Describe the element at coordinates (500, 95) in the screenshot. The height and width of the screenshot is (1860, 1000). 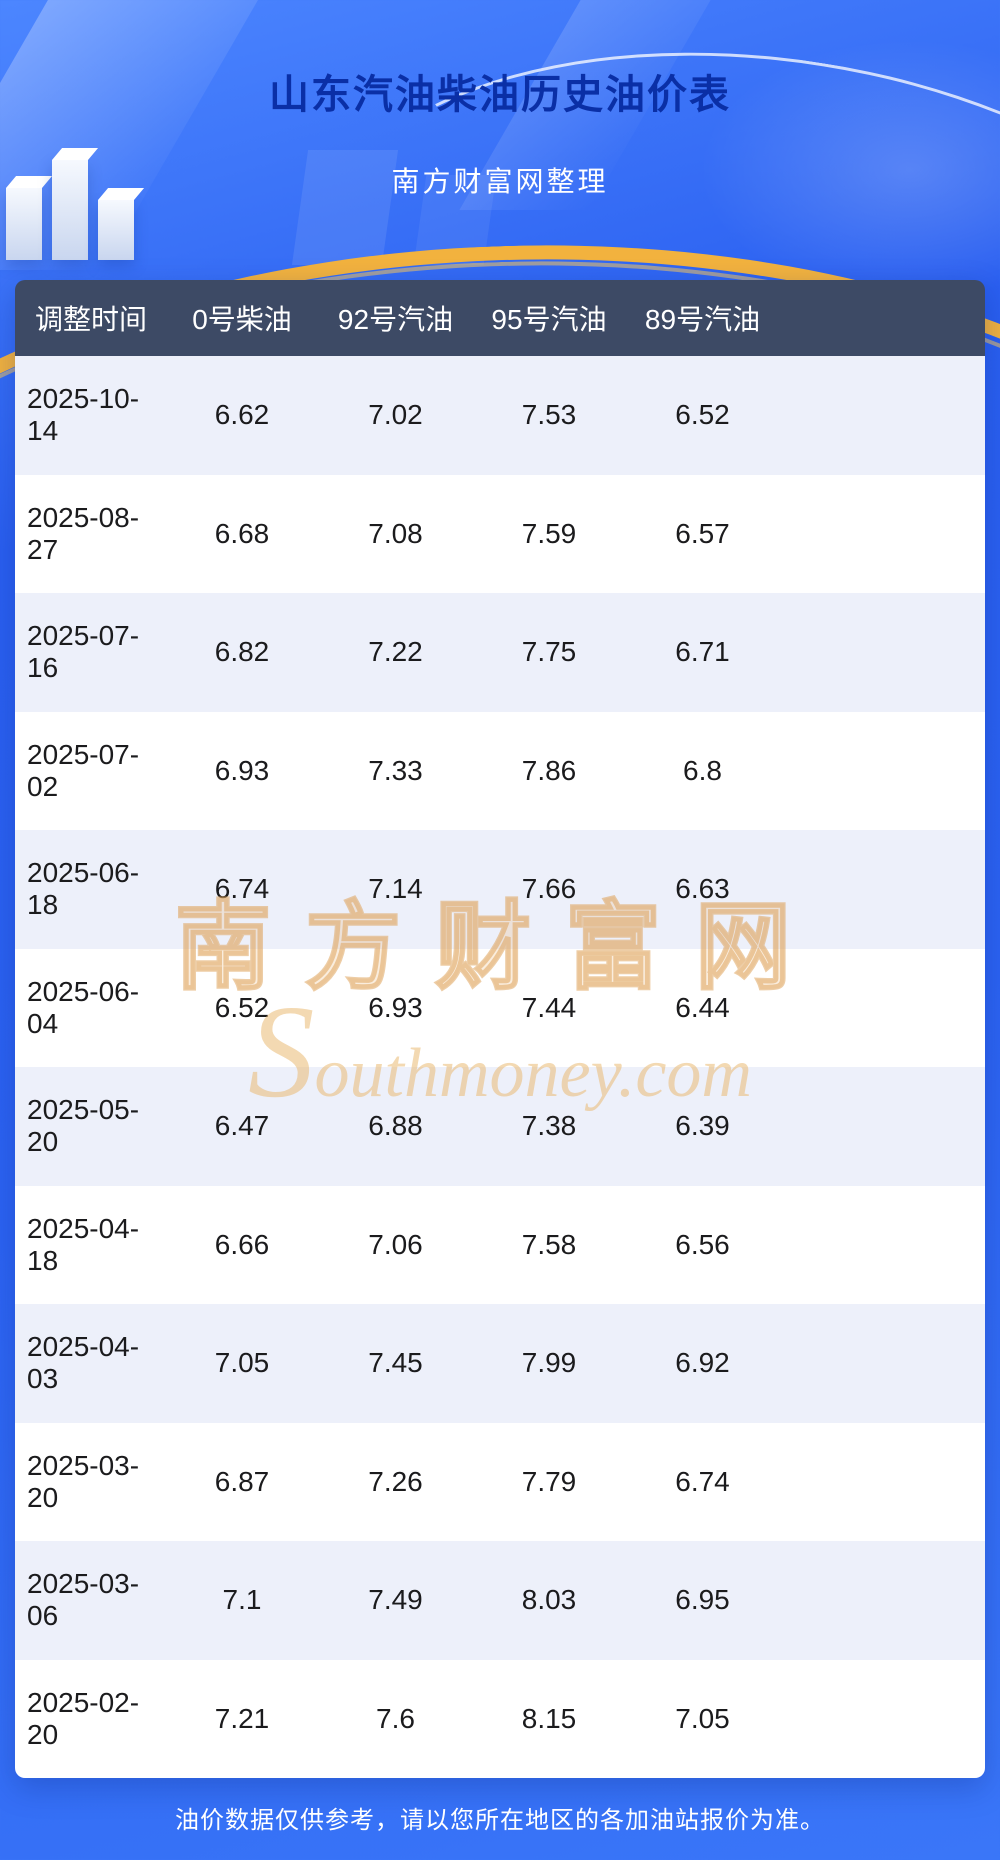
I see `page-title: 山东汽油柴油历史油价表` at that location.